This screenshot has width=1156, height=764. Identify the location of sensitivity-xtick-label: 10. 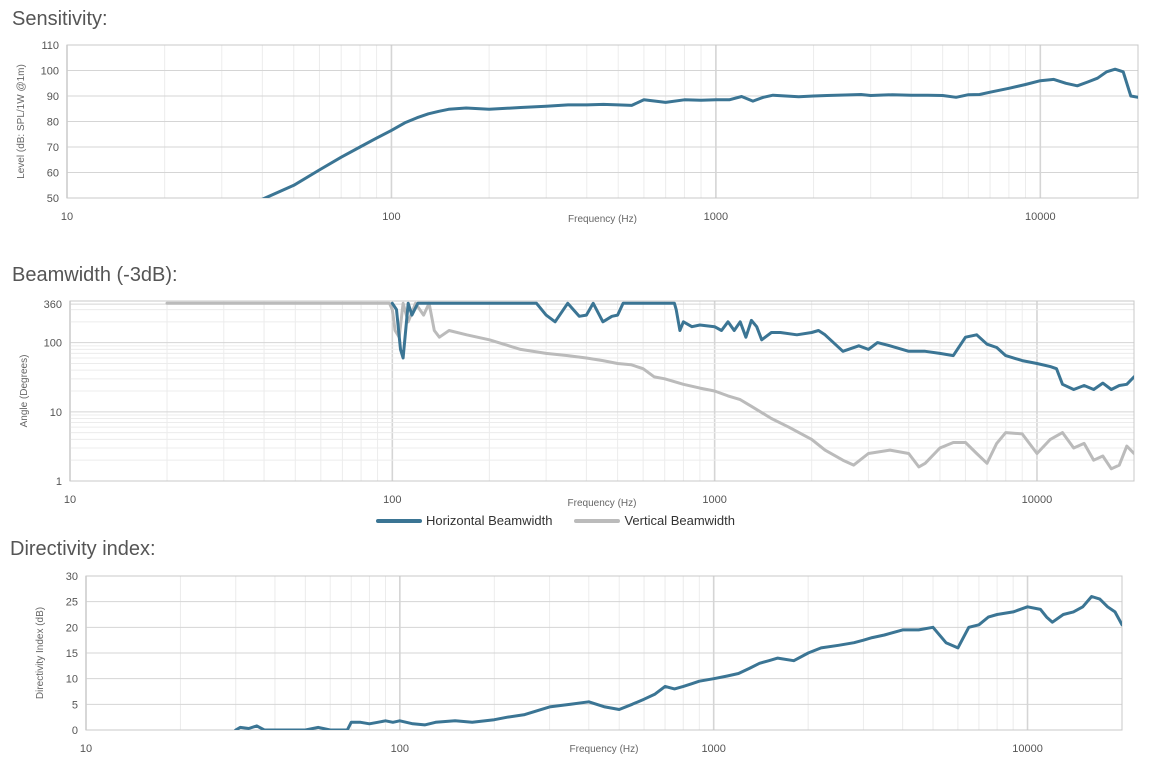
(67, 217).